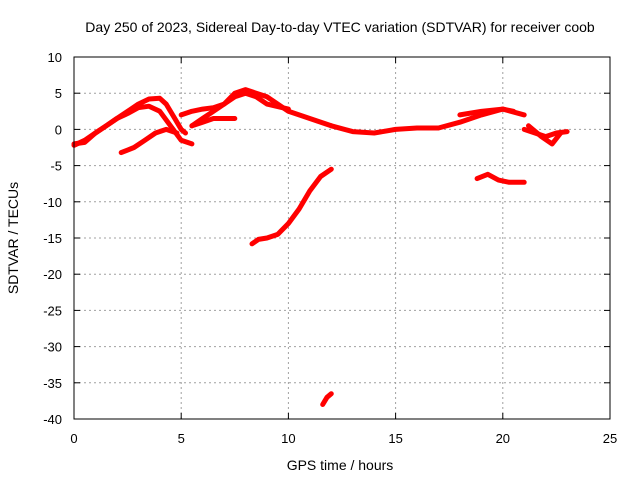  Describe the element at coordinates (503, 438) in the screenshot. I see `x-tick-label: 20` at that location.